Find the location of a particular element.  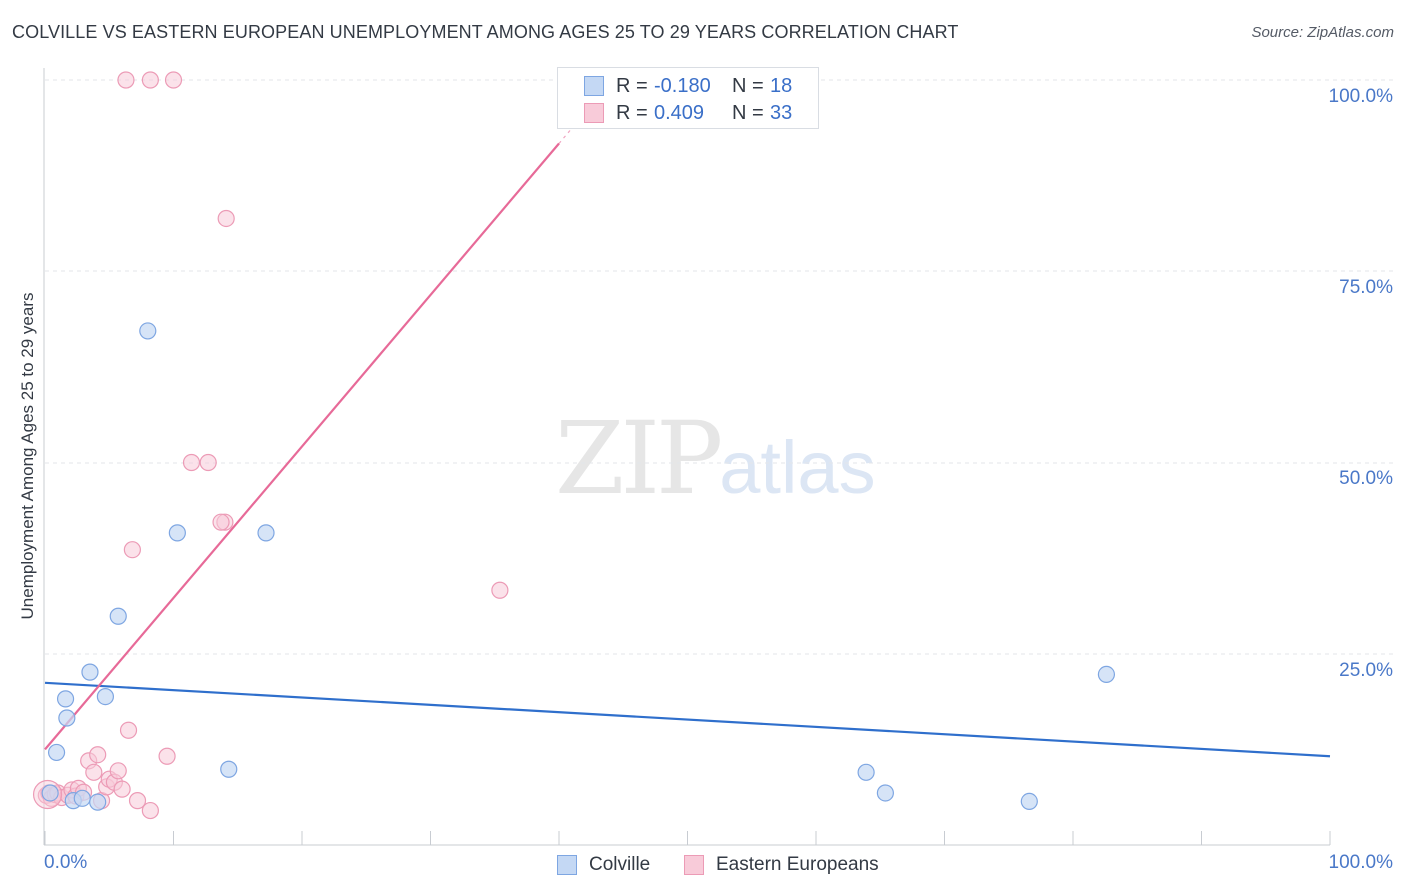

watermark-atlas: atlas is located at coordinates (797, 467).